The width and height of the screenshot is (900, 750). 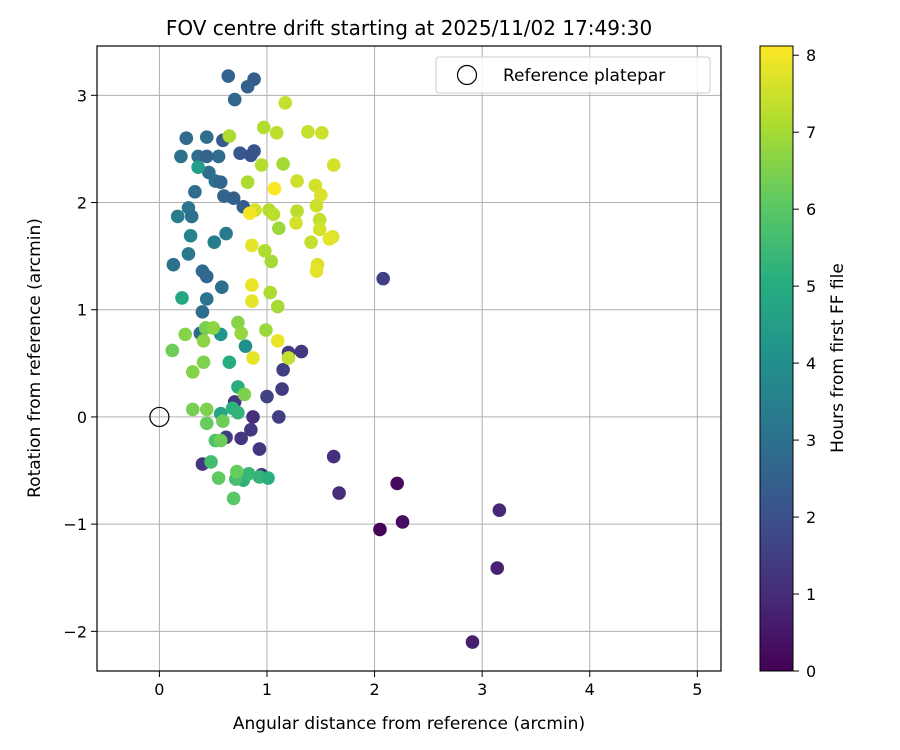 What do you see at coordinates (374, 689) in the screenshot?
I see `x-tick-label: 2` at bounding box center [374, 689].